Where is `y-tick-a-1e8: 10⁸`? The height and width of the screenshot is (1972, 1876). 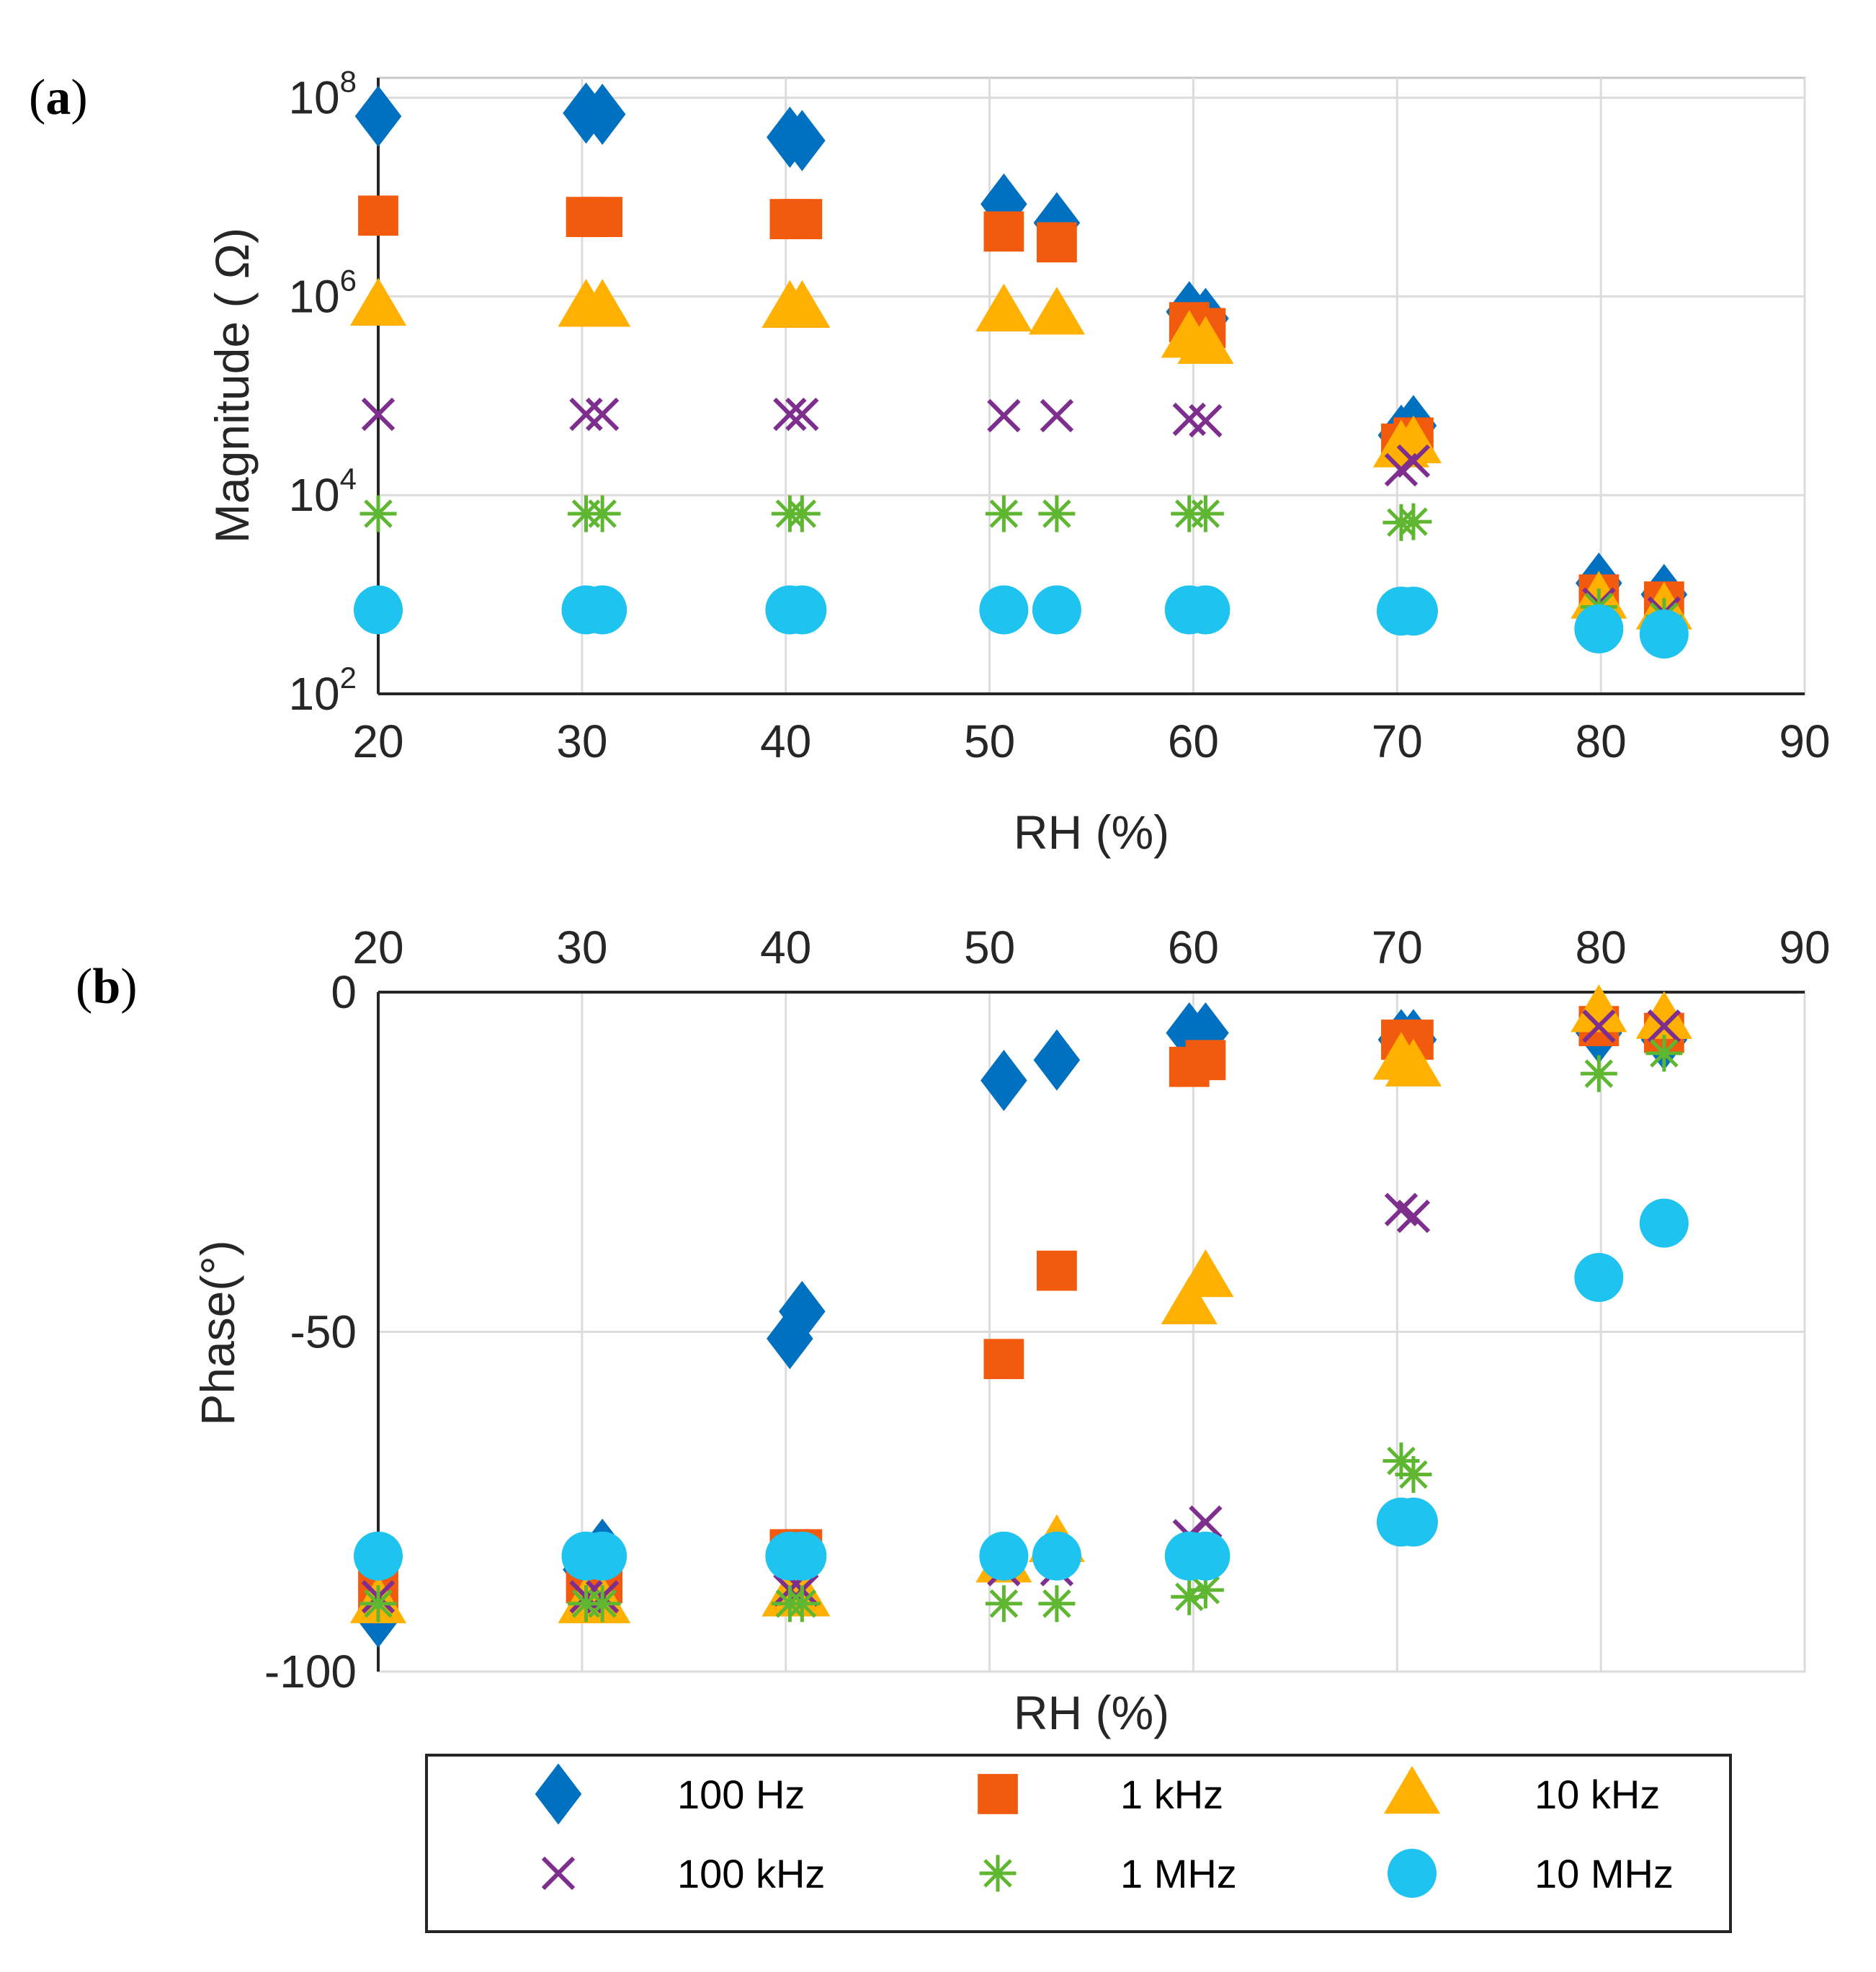
y-tick-a-1e8: 10⁸ is located at coordinates (322, 95).